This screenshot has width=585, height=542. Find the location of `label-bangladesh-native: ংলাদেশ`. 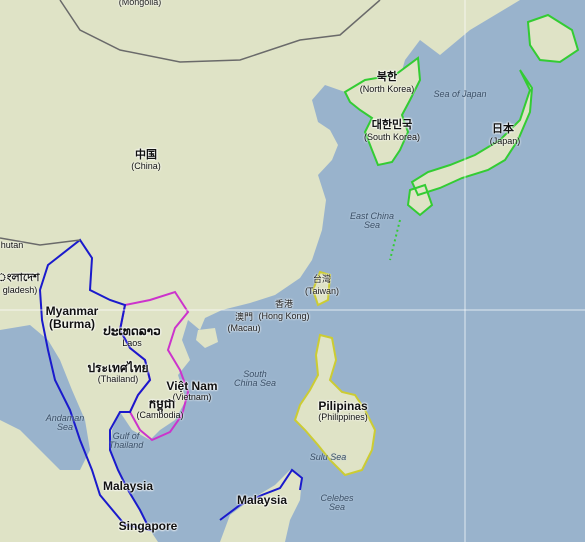

label-bangladesh-native: ংলাদেশ is located at coordinates (20, 278).